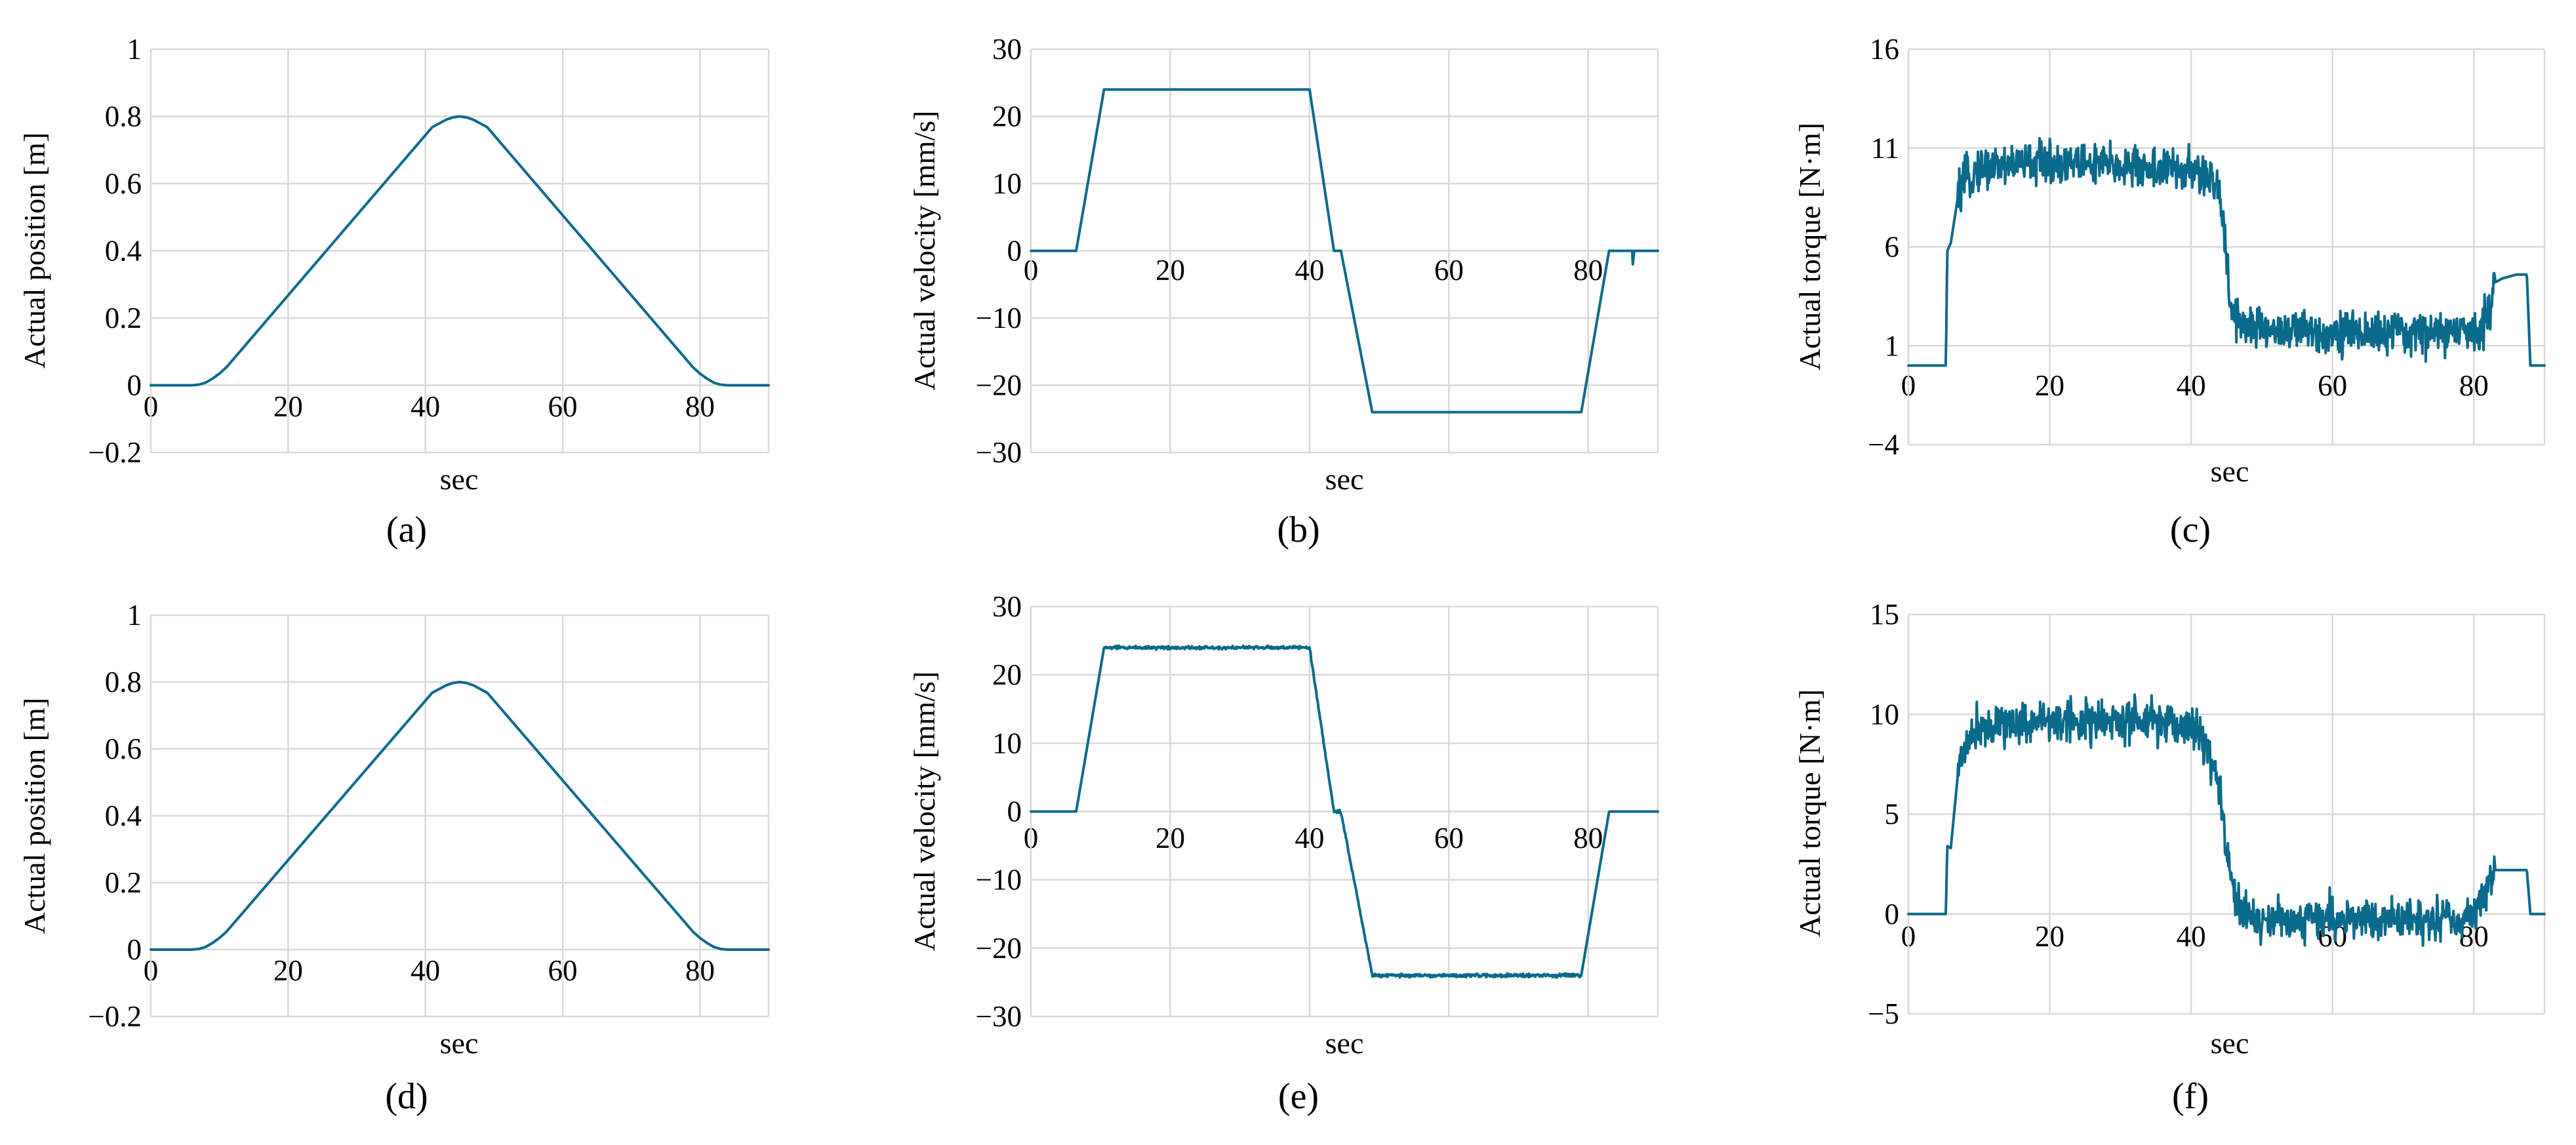 The height and width of the screenshot is (1145, 2576). I want to click on y-tick-label-d: 1, so click(134, 615).